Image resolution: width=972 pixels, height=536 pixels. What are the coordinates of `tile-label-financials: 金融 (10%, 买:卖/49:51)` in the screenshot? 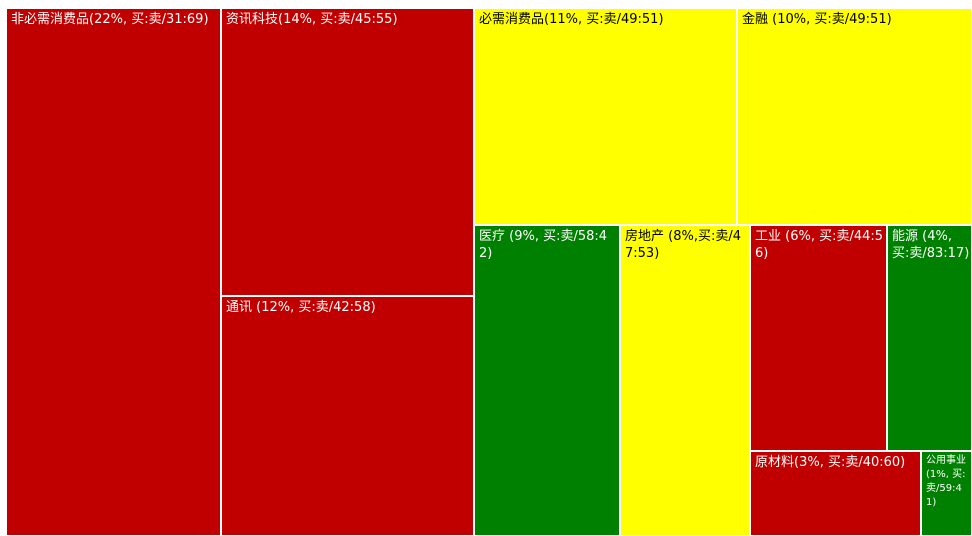 It's located at (817, 19).